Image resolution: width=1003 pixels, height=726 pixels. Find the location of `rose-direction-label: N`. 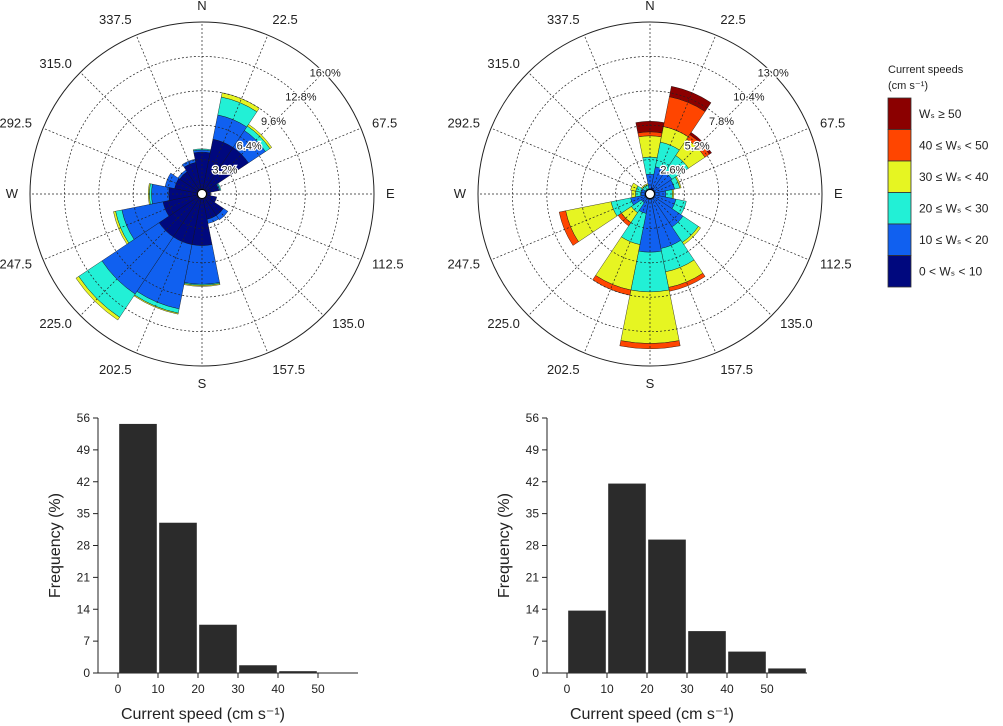

rose-direction-label: N is located at coordinates (649, 6).